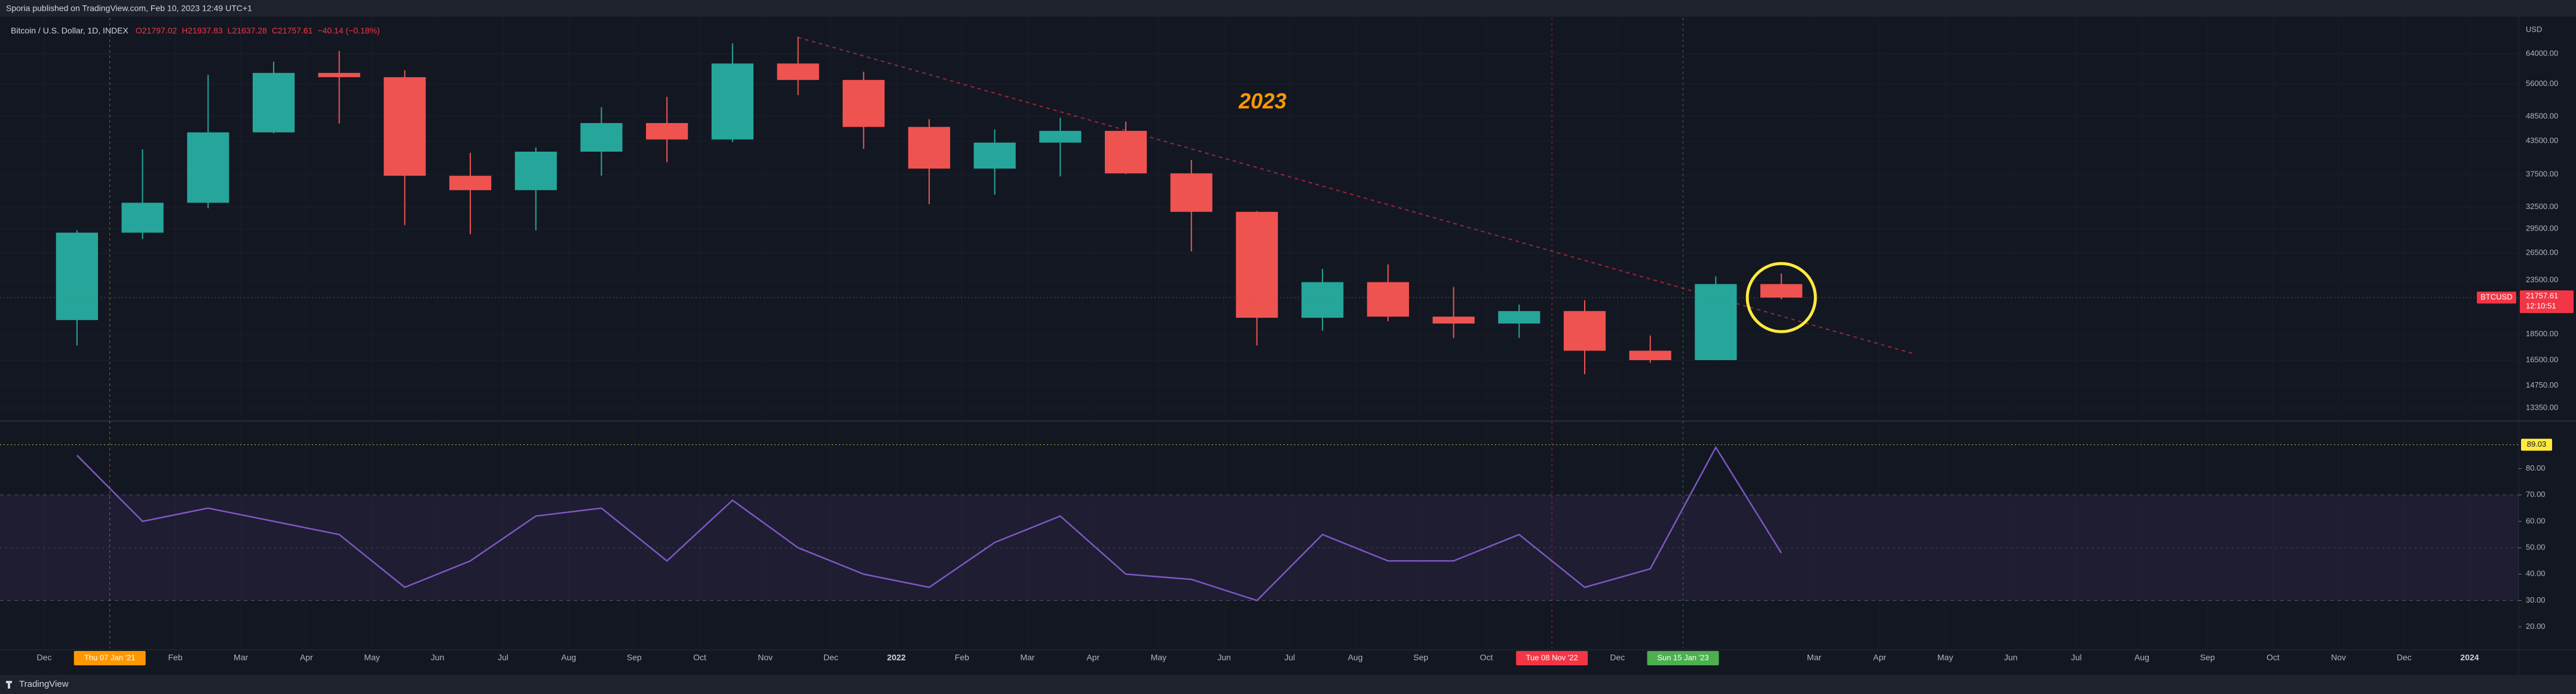  I want to click on y-tick-label: 20.00, so click(2536, 626).